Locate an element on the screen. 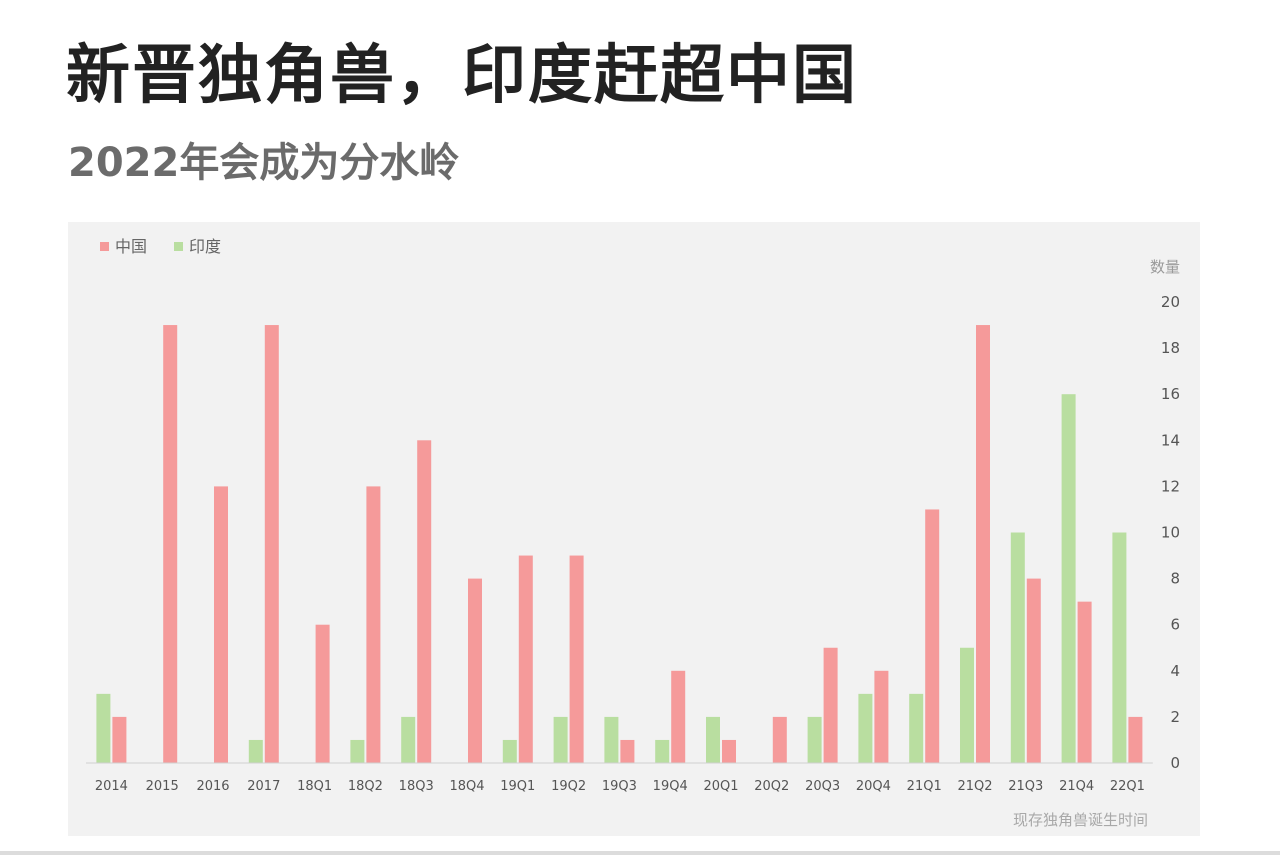 Image resolution: width=1280 pixels, height=855 pixels. x-tick-label: 2017 is located at coordinates (263, 786).